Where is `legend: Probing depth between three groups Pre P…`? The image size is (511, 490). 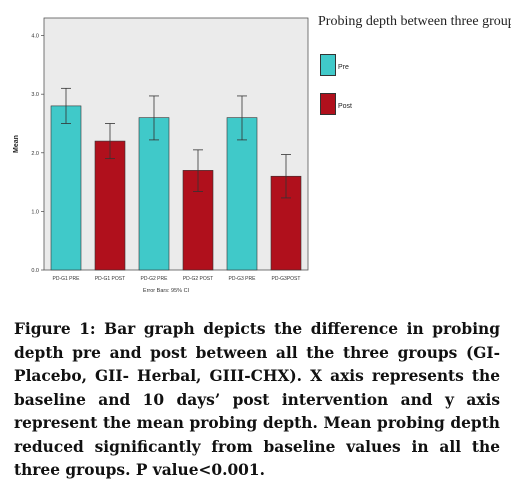 legend: Probing depth between three groups Pre P… is located at coordinates (414, 74).